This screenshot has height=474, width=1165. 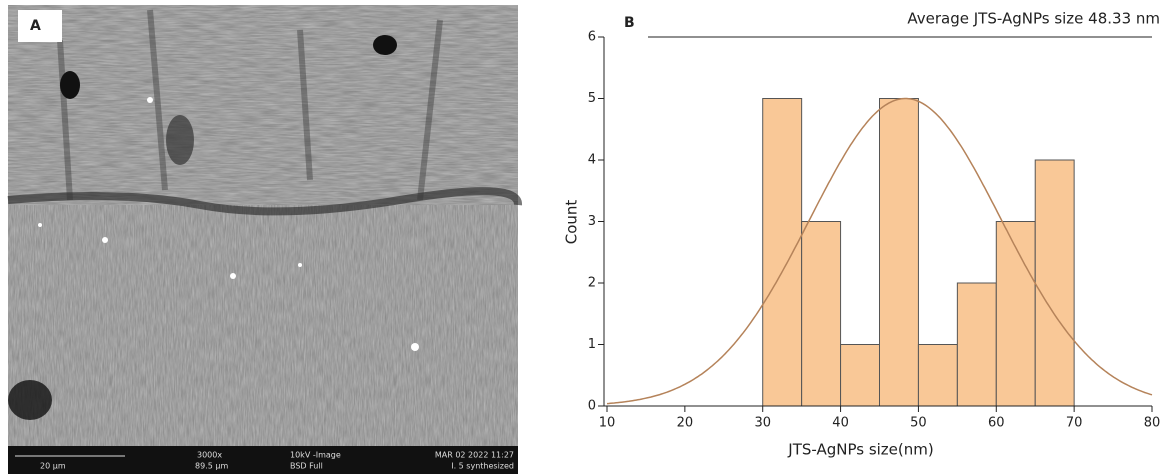 What do you see at coordinates (53, 466) in the screenshot?
I see `scale-bar: 20 µm` at bounding box center [53, 466].